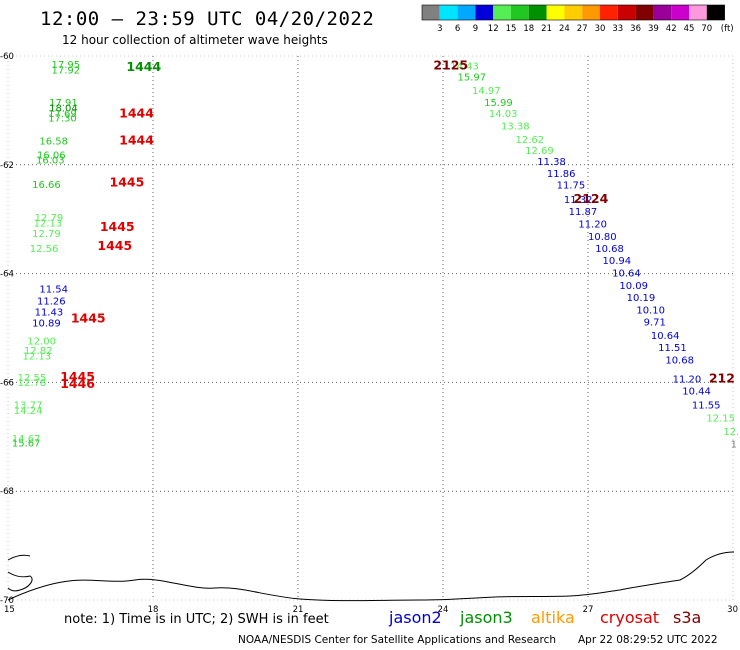 This screenshot has width=740, height=650. What do you see at coordinates (49, 218) in the screenshot?
I see `wave-height-label: 12.79` at bounding box center [49, 218].